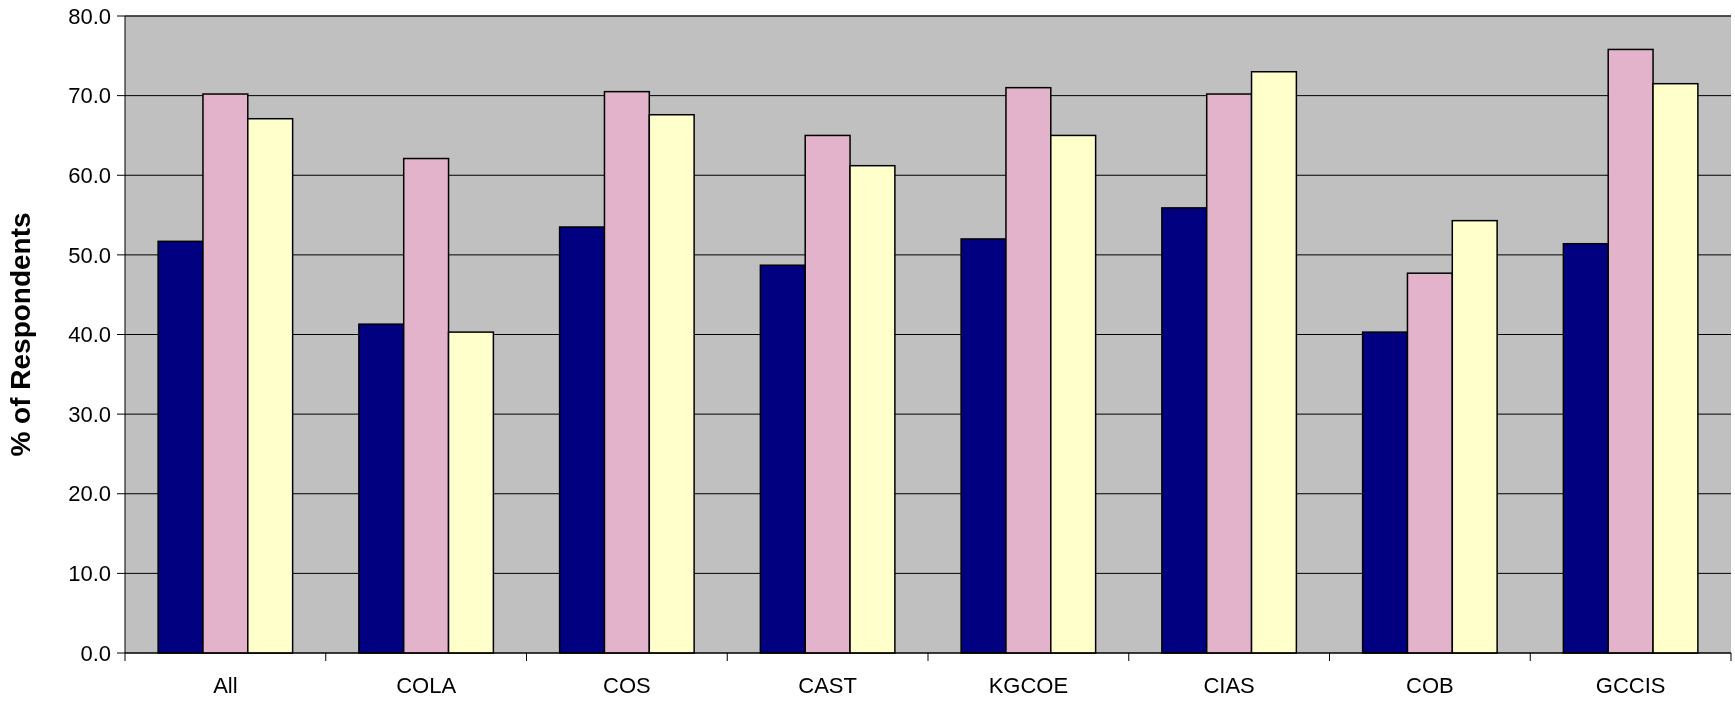 The width and height of the screenshot is (1735, 708). What do you see at coordinates (1430, 685) in the screenshot?
I see `x-tick-label: COB` at bounding box center [1430, 685].